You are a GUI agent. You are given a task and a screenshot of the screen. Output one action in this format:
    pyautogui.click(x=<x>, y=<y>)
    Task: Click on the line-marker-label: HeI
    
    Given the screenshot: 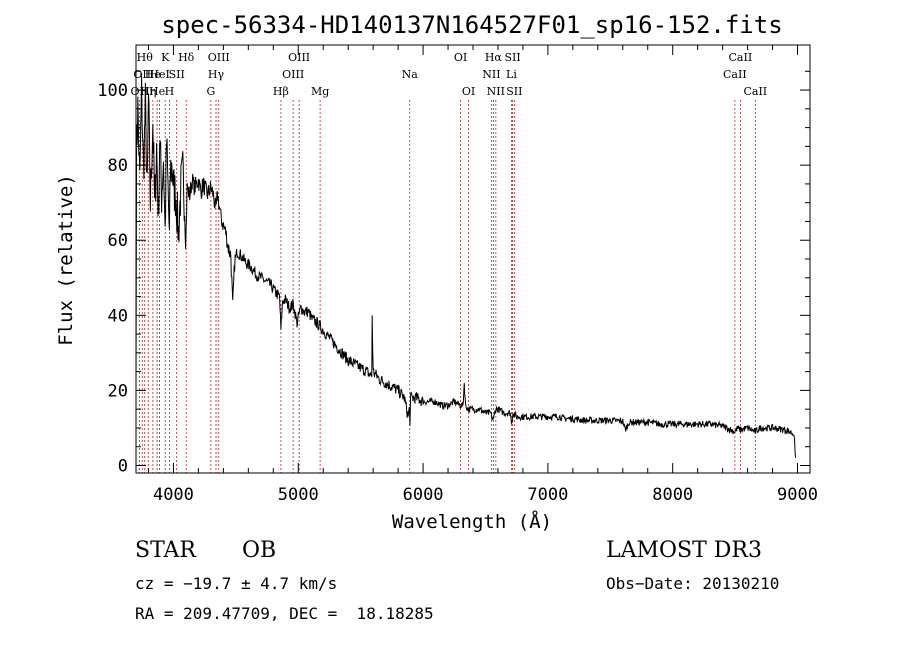 What is the action you would take?
    pyautogui.click(x=159, y=74)
    